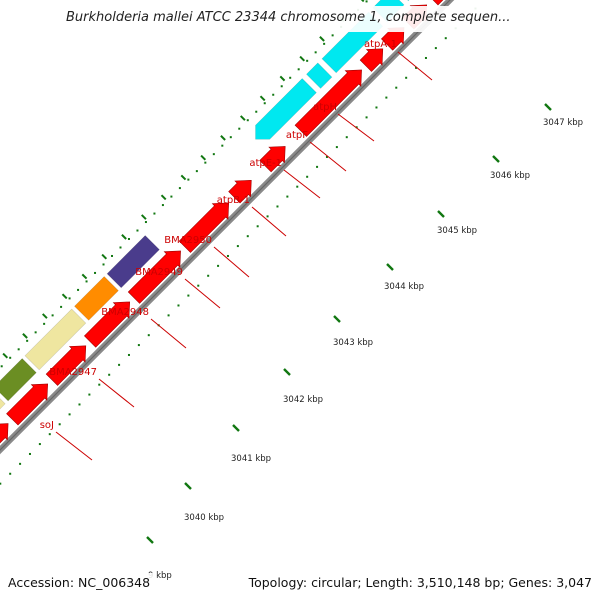  What do you see at coordinates (114, 582) in the screenshot?
I see `accession-value: NC_006348` at bounding box center [114, 582].